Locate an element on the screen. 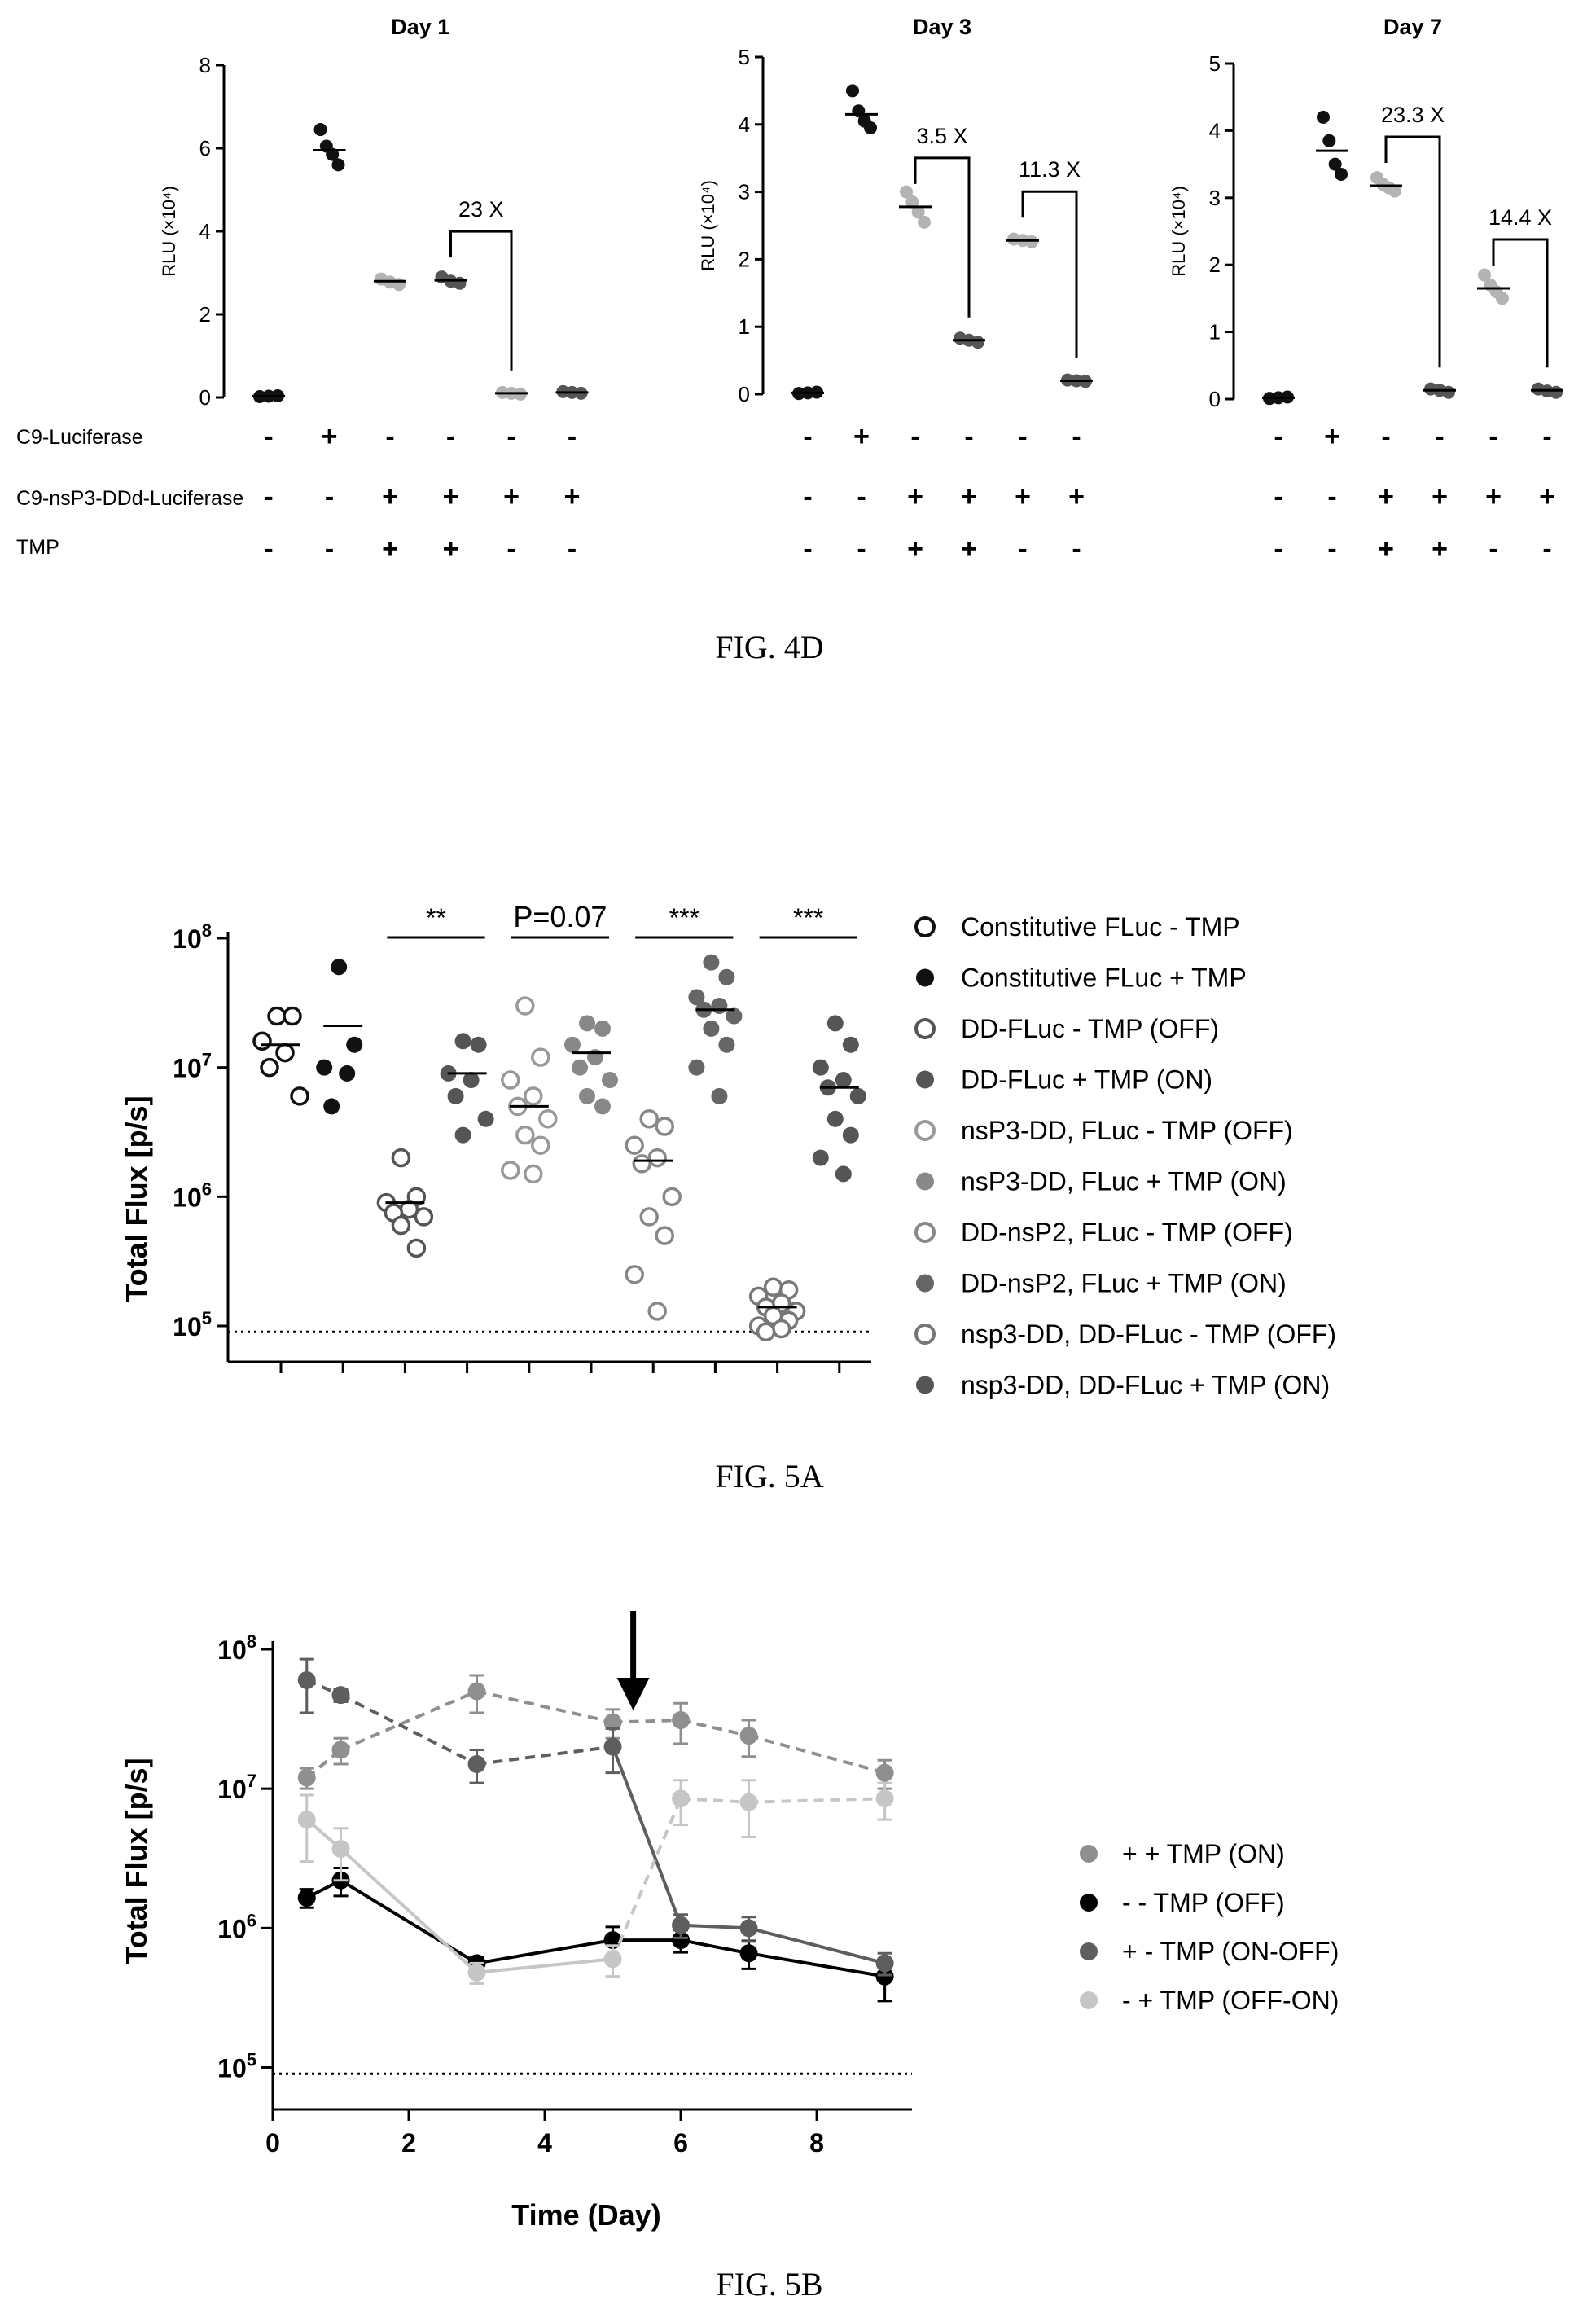  panel-0-y-tick-label: 8 is located at coordinates (205, 65).